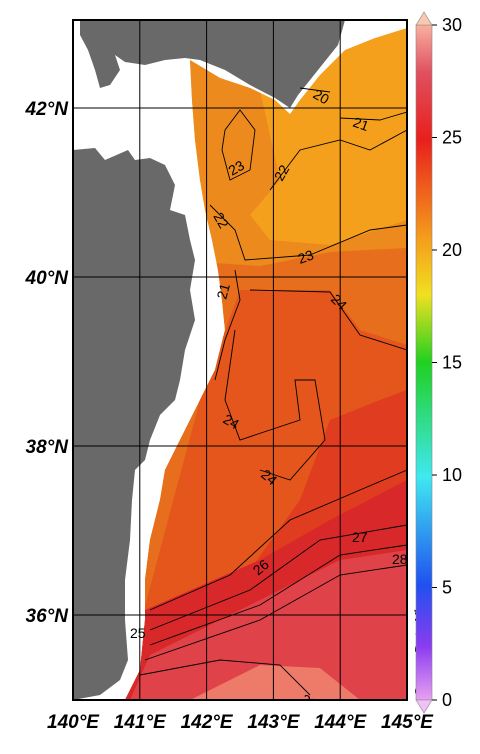 This screenshot has width=480, height=754. I want to click on lat-label: 36°N, so click(48, 616).